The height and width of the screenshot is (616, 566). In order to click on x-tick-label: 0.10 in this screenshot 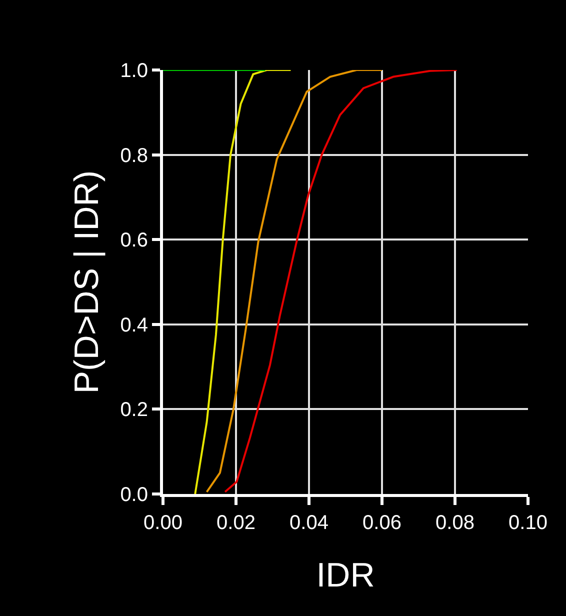, I will do `click(528, 523)`.